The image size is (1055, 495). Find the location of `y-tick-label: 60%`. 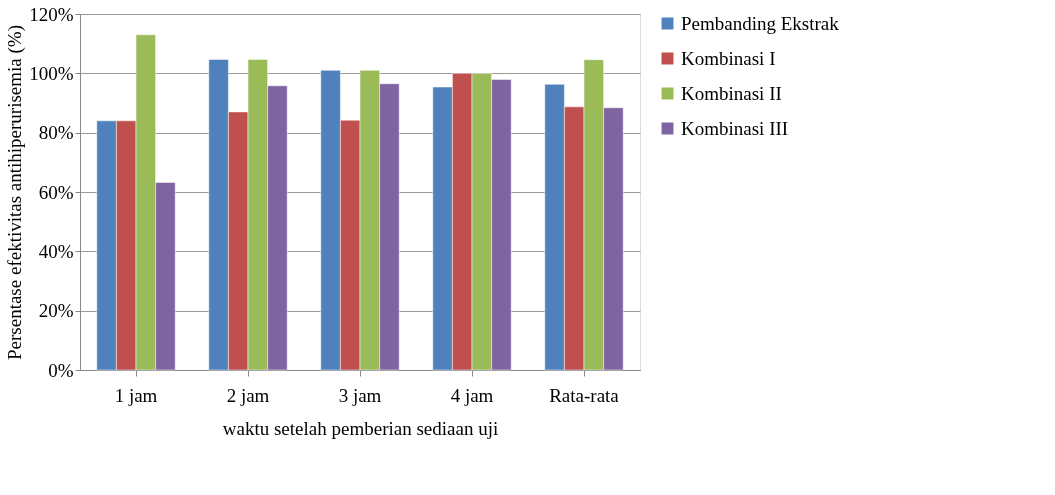

y-tick-label: 60% is located at coordinates (56, 192).